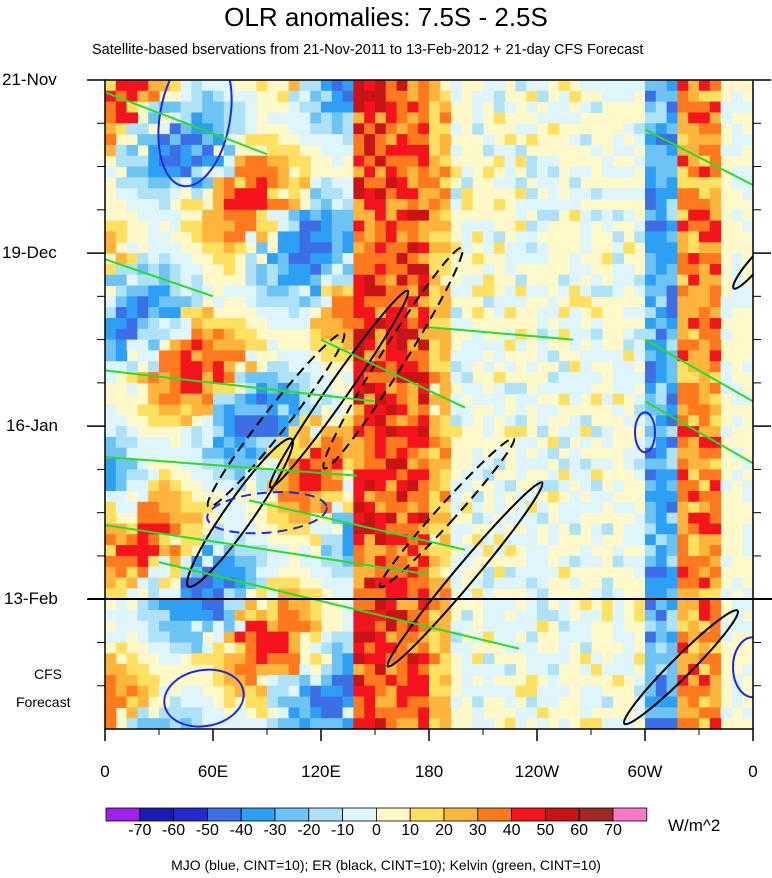 The image size is (772, 878). I want to click on x-tick-label: 120E, so click(321, 771).